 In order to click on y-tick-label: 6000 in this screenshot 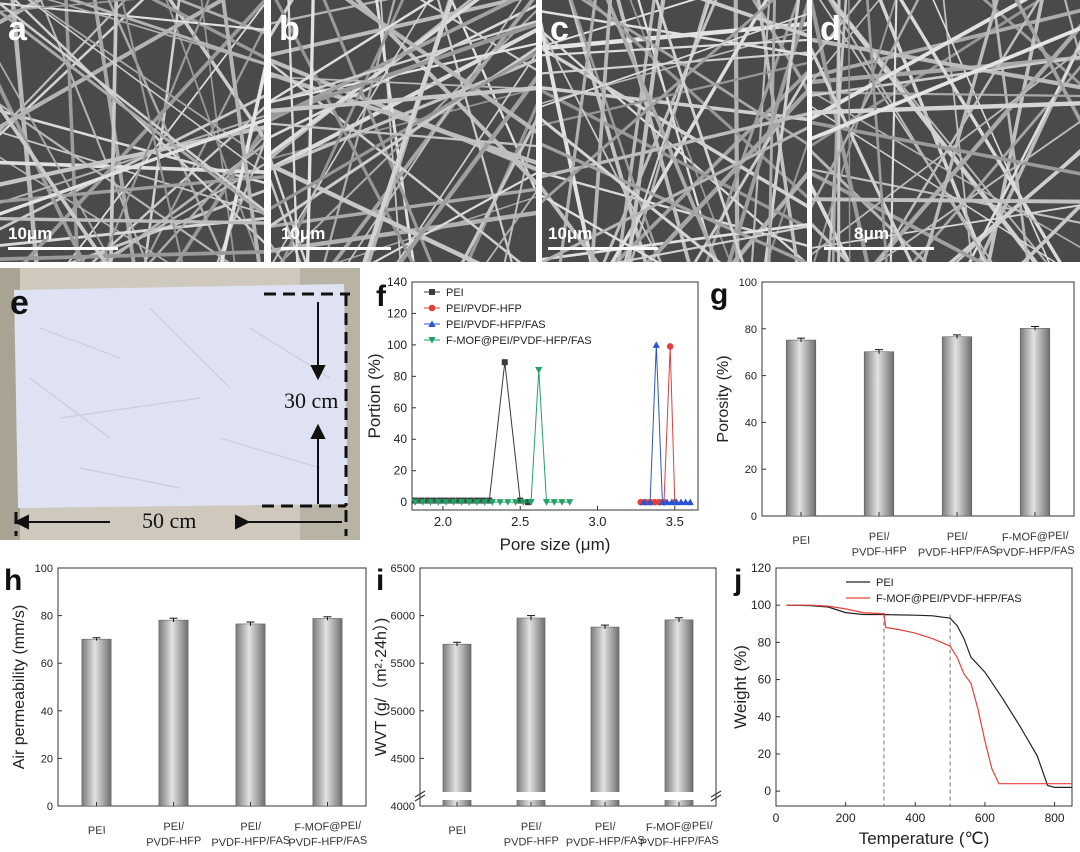, I will do `click(403, 617)`.